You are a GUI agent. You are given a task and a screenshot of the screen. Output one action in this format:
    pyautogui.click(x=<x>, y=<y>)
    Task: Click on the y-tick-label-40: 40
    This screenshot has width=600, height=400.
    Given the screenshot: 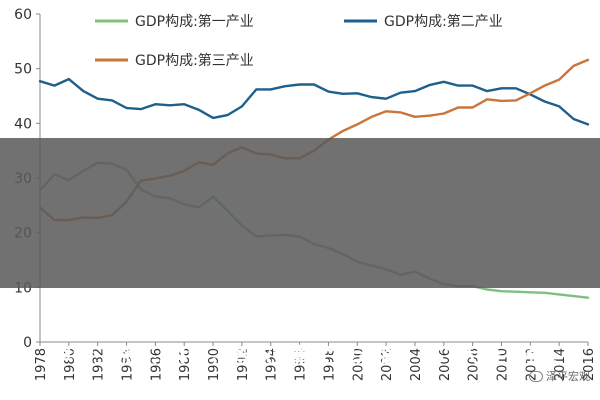 What is the action you would take?
    pyautogui.click(x=23, y=124)
    